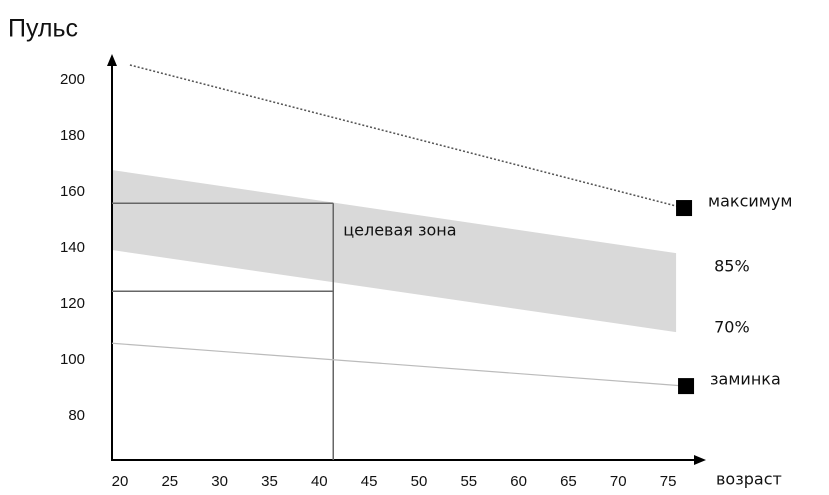 The width and height of the screenshot is (829, 495). I want to click on y-tick-label: 180, so click(72, 135).